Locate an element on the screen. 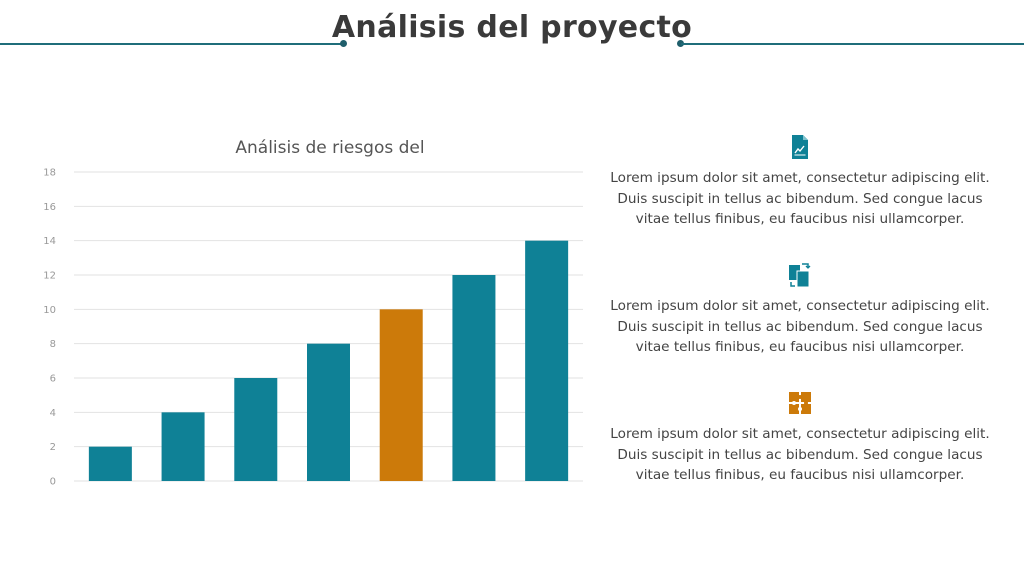 Image resolution: width=1024 pixels, height=576 pixels. header-rule-right is located at coordinates (852, 44).